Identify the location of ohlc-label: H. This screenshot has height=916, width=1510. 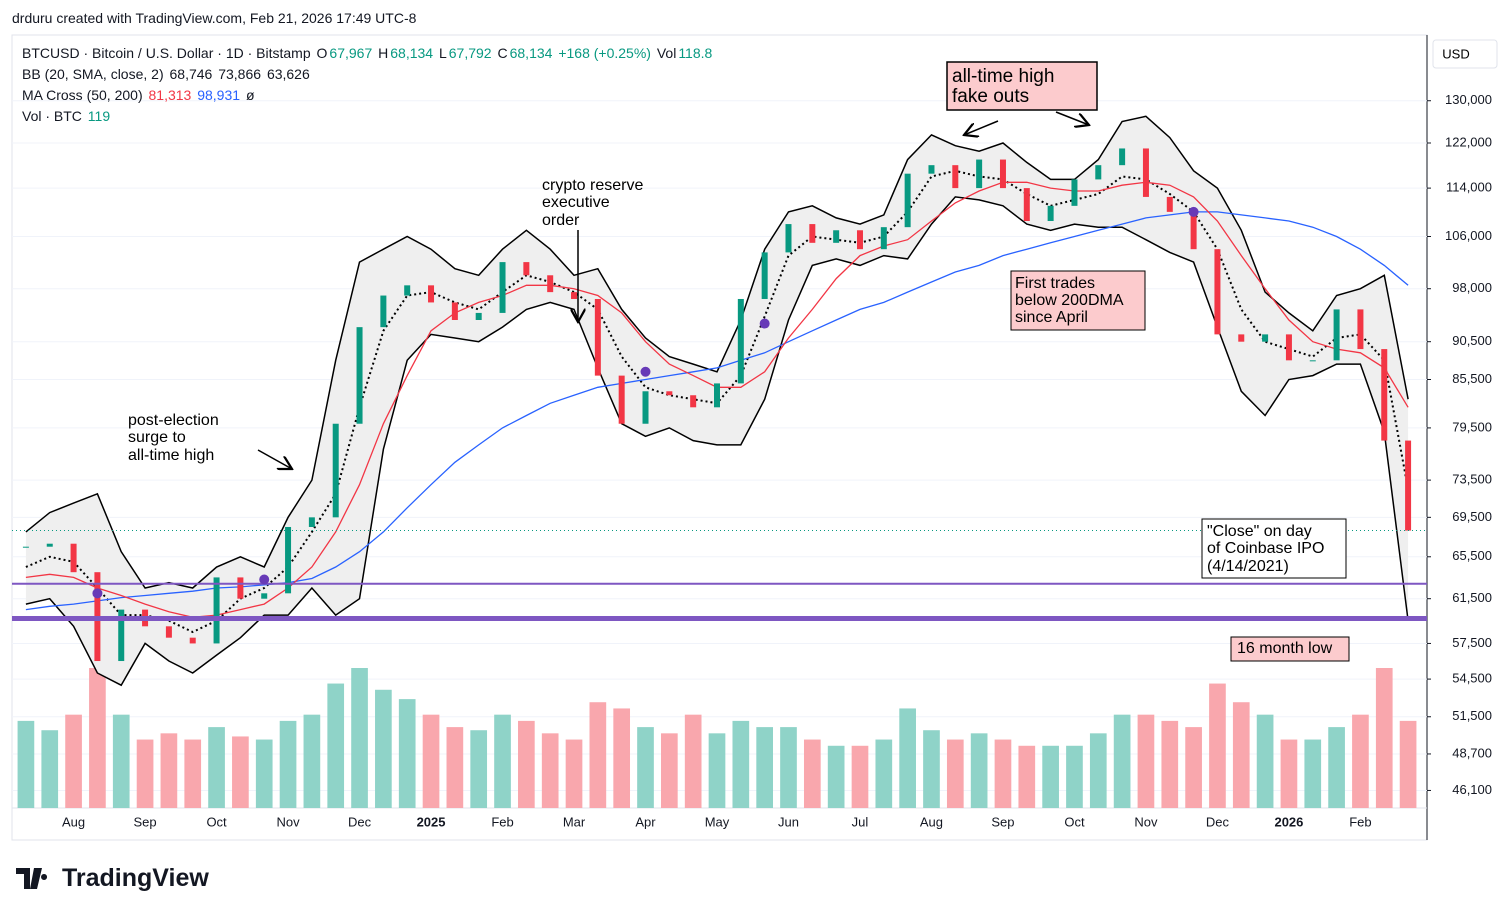
(383, 53).